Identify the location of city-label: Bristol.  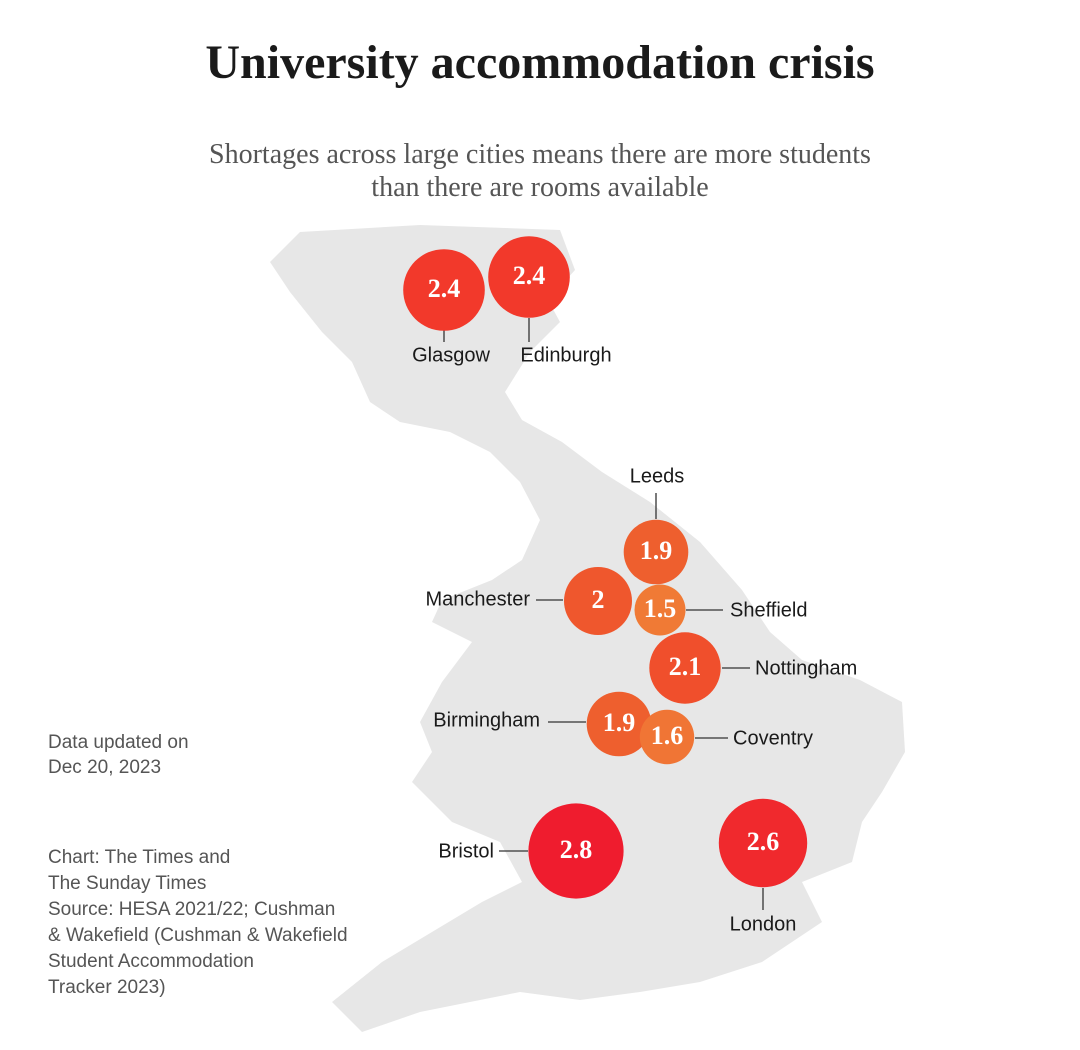
(466, 851).